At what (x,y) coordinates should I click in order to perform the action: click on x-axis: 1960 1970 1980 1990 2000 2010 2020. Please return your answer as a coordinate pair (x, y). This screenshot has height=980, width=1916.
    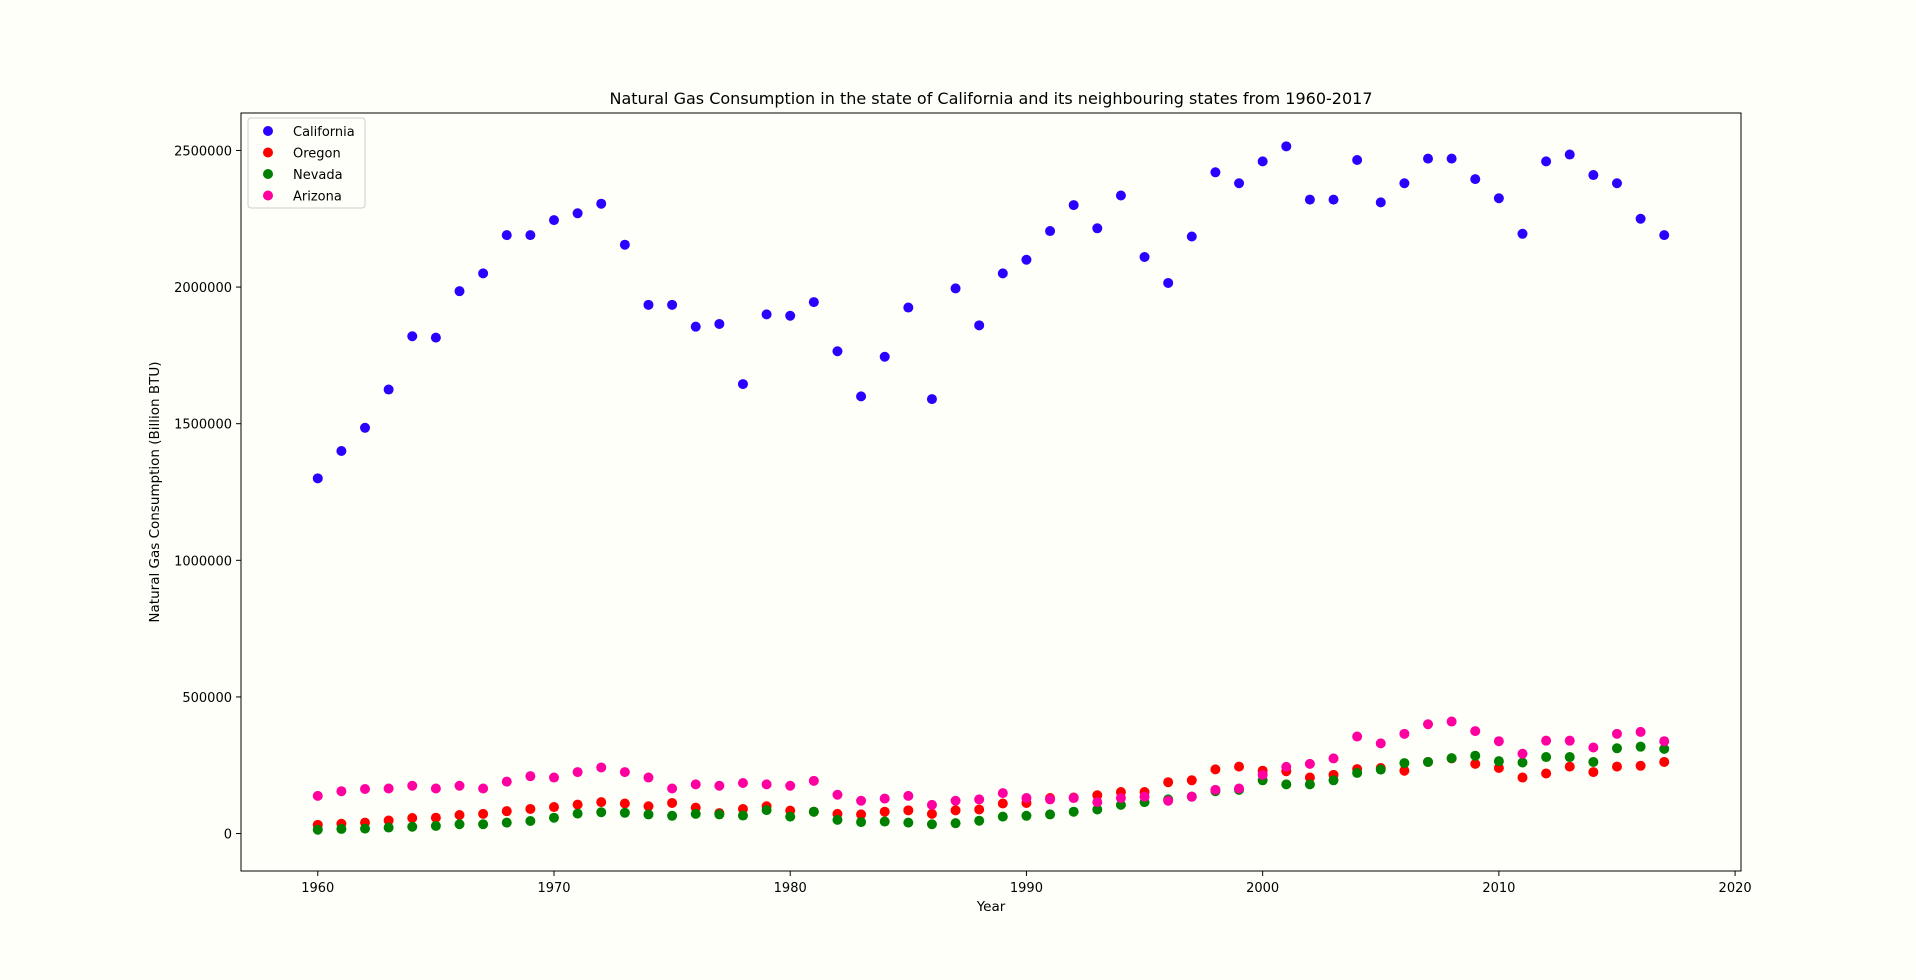
    Looking at the image, I should click on (1026, 883).